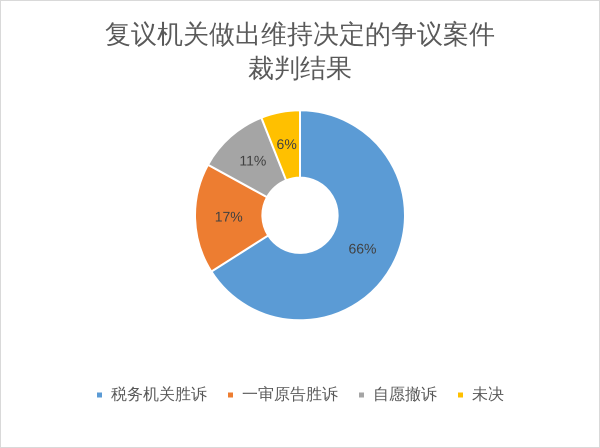 The height and width of the screenshot is (448, 600). I want to click on legend-label: 一审原告胜诉, so click(290, 394).